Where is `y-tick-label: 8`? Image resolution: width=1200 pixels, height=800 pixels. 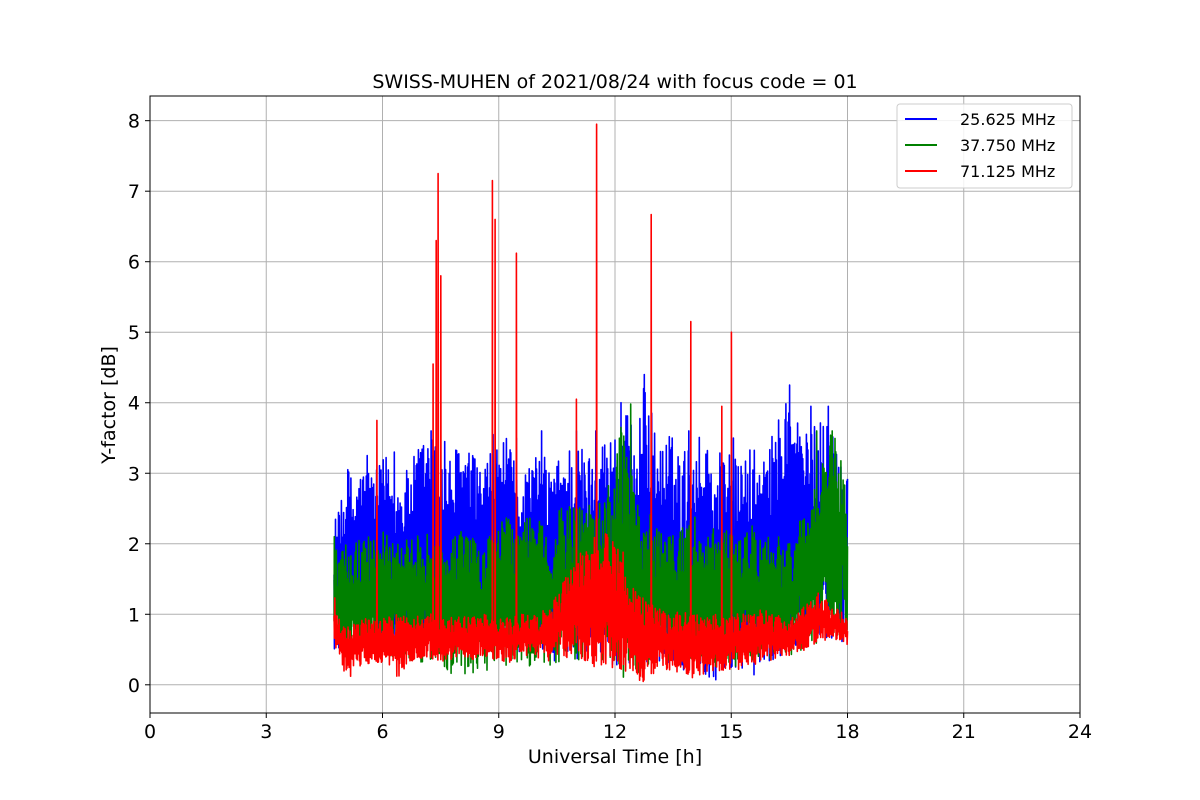 y-tick-label: 8 is located at coordinates (134, 122).